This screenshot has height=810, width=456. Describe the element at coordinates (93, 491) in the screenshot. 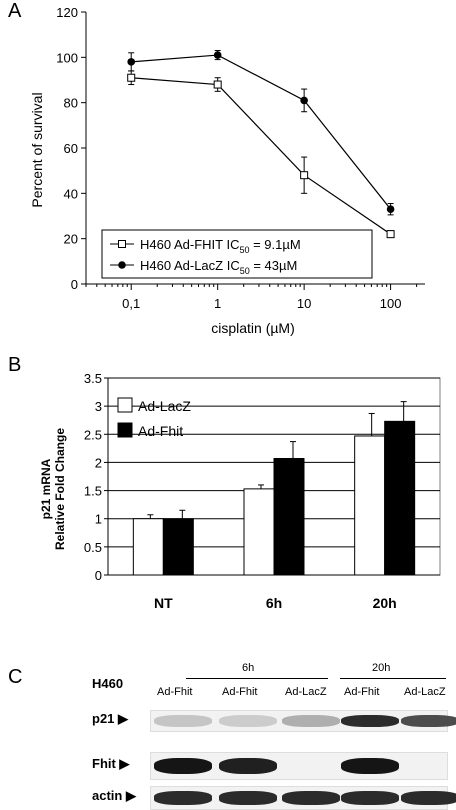

I see `p21-y-tick-label: 1.5` at that location.